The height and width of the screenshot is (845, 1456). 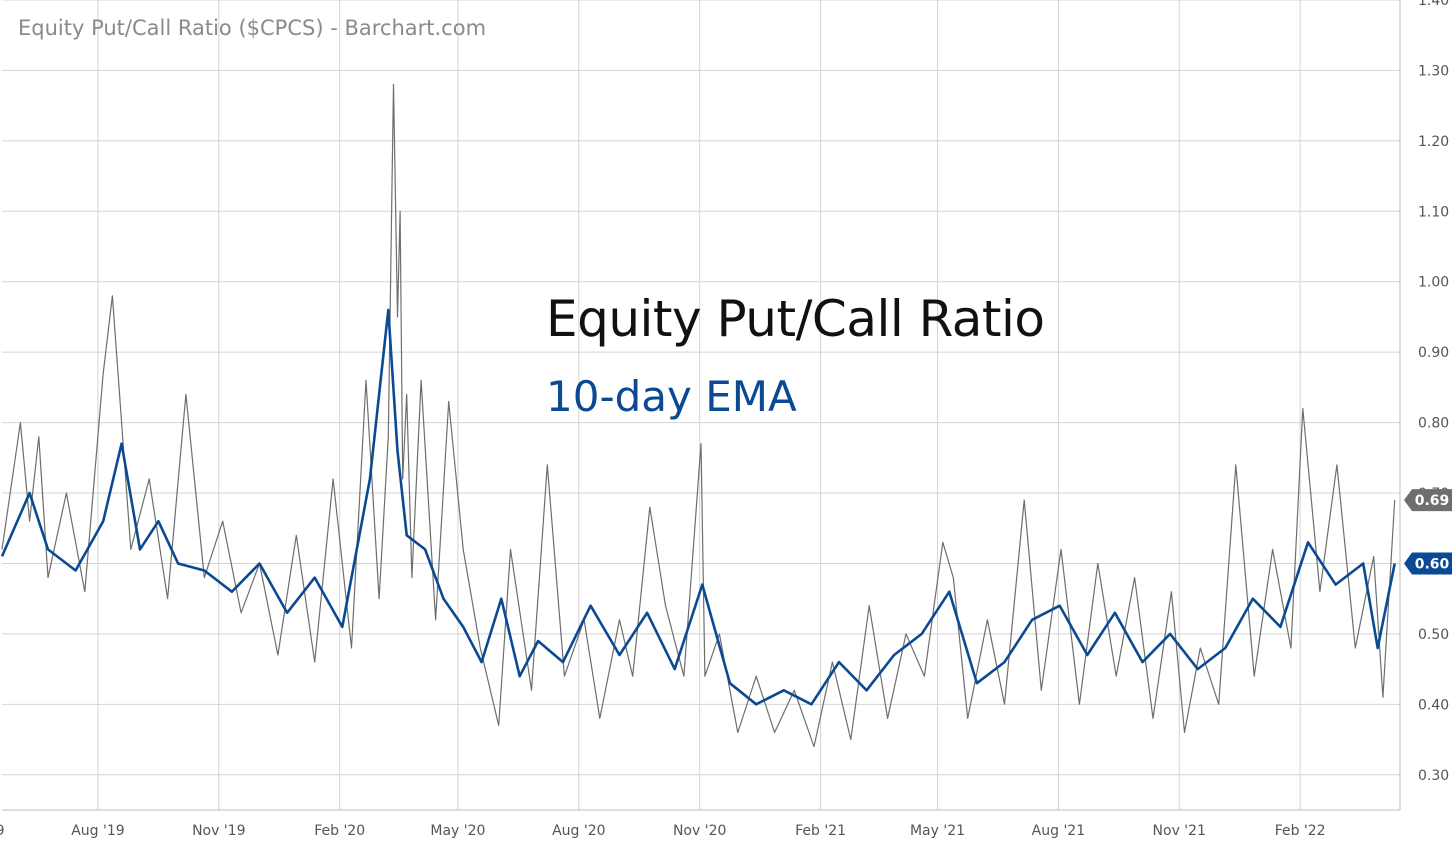 What do you see at coordinates (1433, 424) in the screenshot?
I see `y-tick-label: 0.80` at bounding box center [1433, 424].